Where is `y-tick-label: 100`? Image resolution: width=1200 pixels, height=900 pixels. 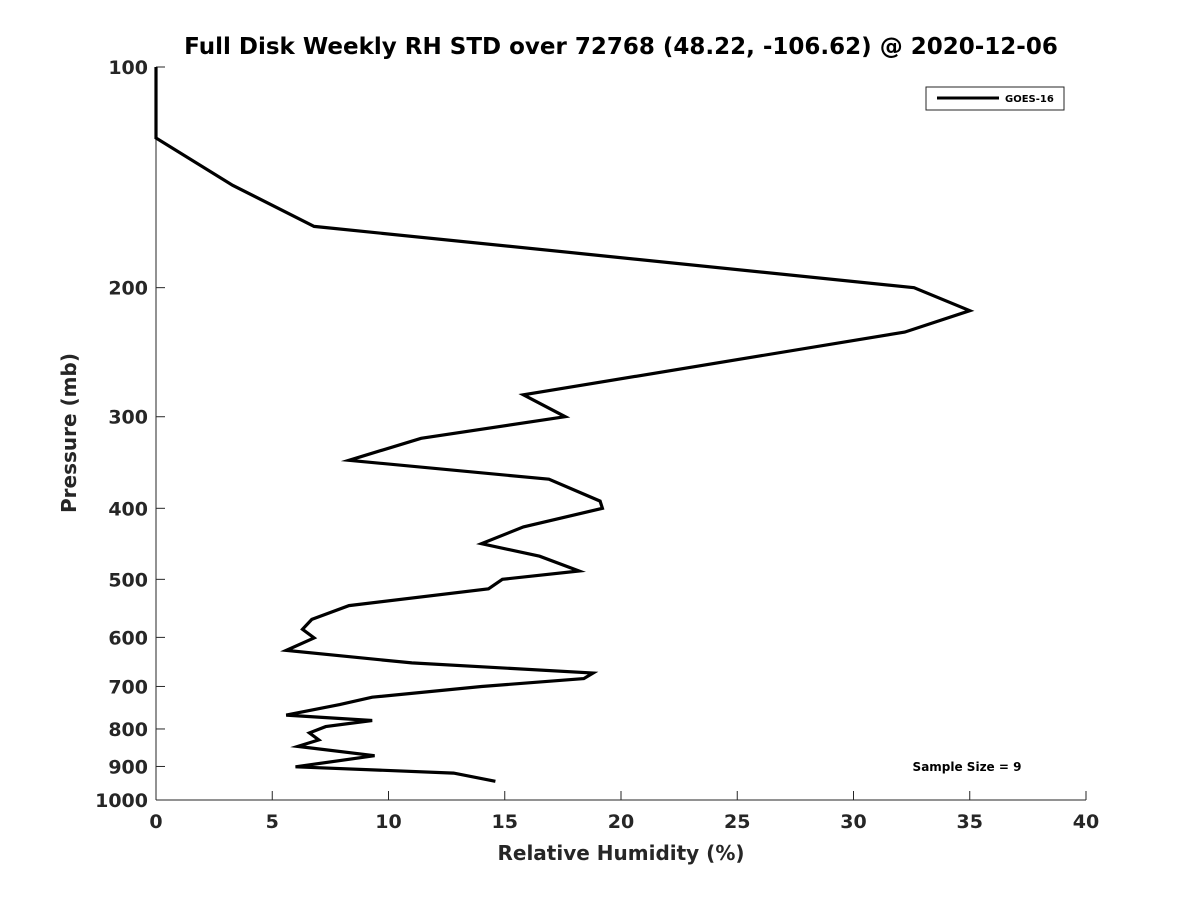
y-tick-label: 100 is located at coordinates (128, 68).